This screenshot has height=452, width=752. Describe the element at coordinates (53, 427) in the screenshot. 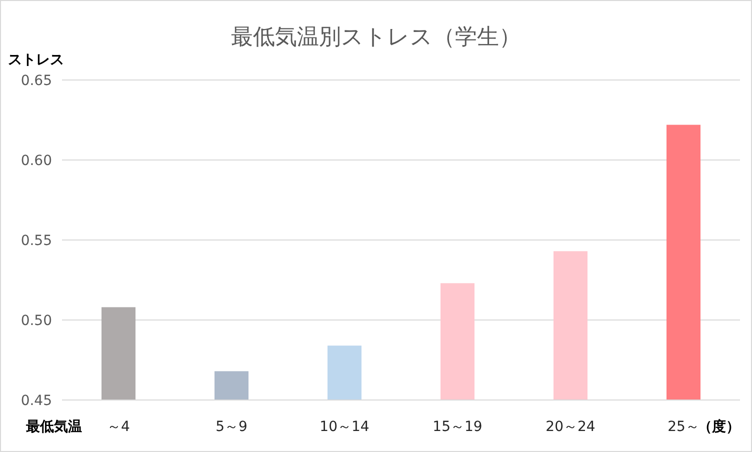

I see `x-axis-title: 最低気温` at that location.